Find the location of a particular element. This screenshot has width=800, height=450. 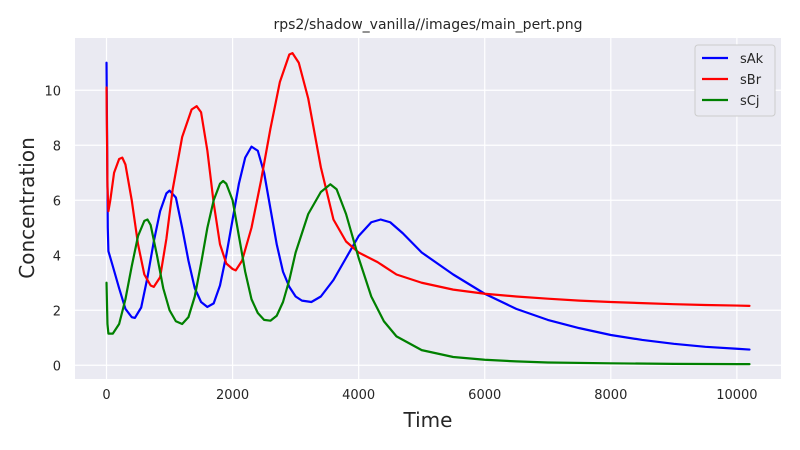

x-axis-title: Time is located at coordinates (428, 420).